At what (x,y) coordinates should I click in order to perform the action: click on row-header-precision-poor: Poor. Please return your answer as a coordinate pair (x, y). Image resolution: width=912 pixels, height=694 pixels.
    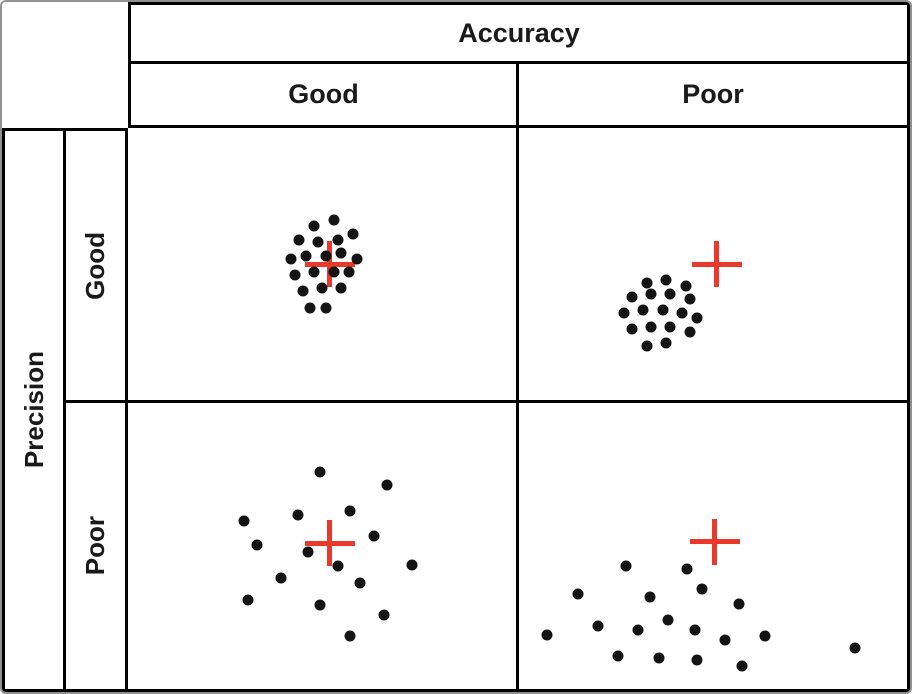
    Looking at the image, I should click on (97, 547).